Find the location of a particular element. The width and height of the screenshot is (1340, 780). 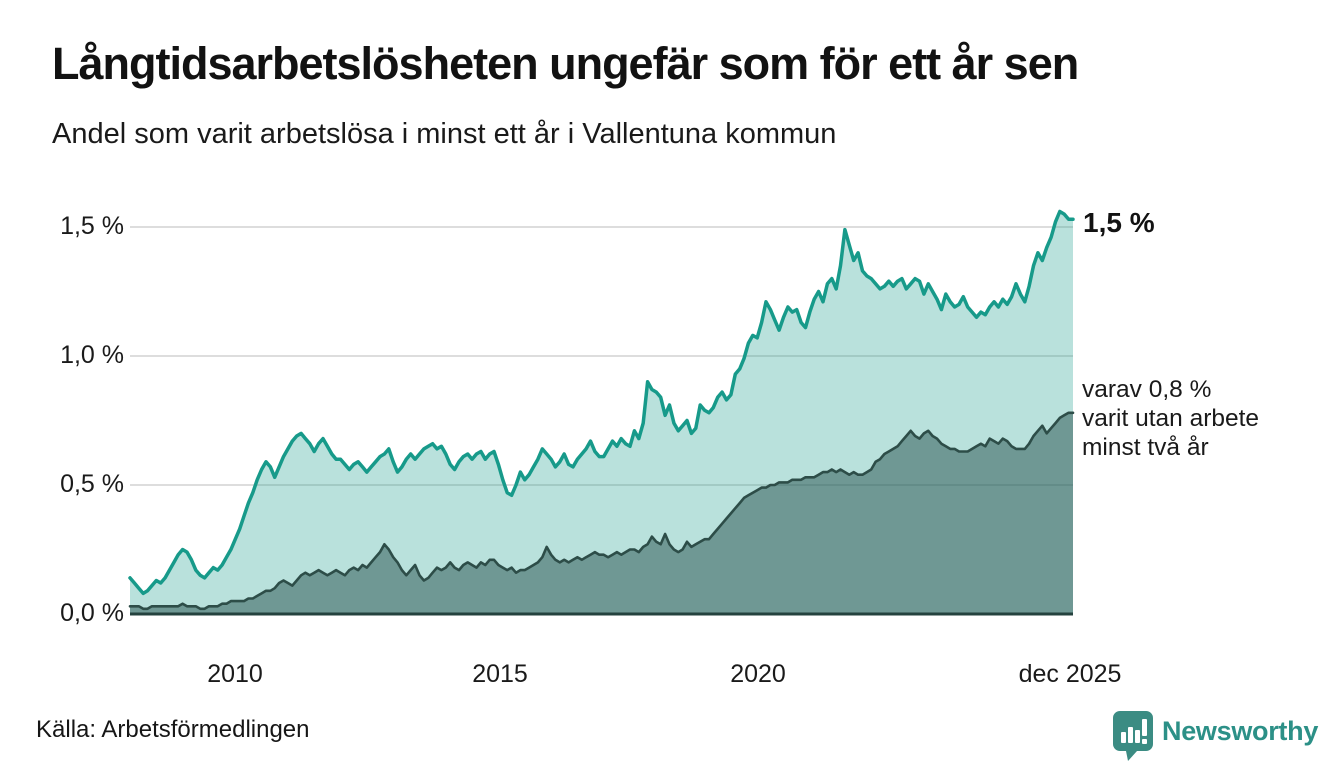

secondary-annotation-line1: varav 0,8 % is located at coordinates (1147, 389).